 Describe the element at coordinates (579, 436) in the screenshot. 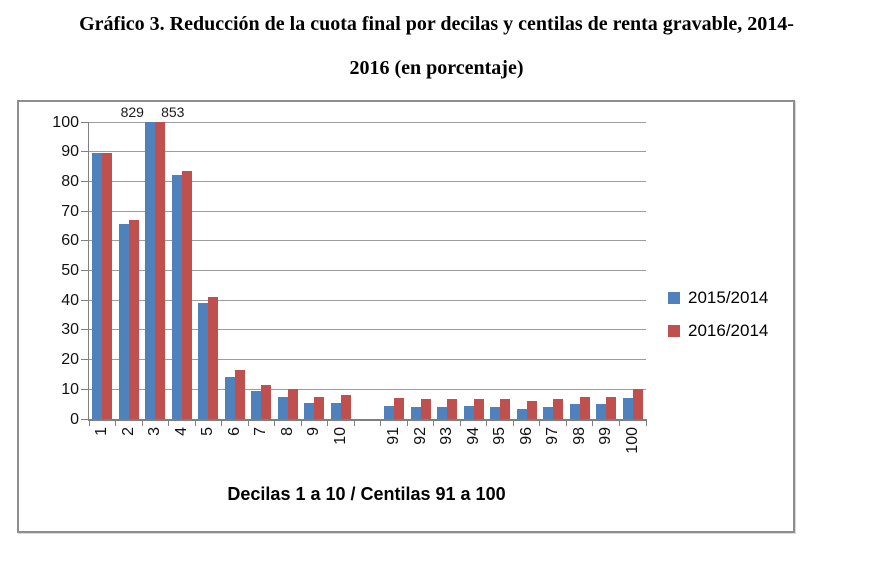

I see `x-tick-label-98: 98` at that location.